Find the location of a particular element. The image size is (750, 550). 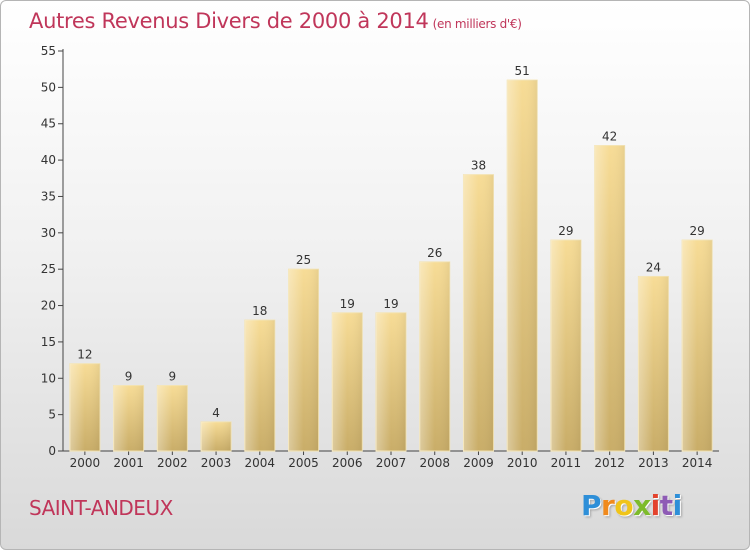

x-tick-label: 2004 is located at coordinates (260, 463).